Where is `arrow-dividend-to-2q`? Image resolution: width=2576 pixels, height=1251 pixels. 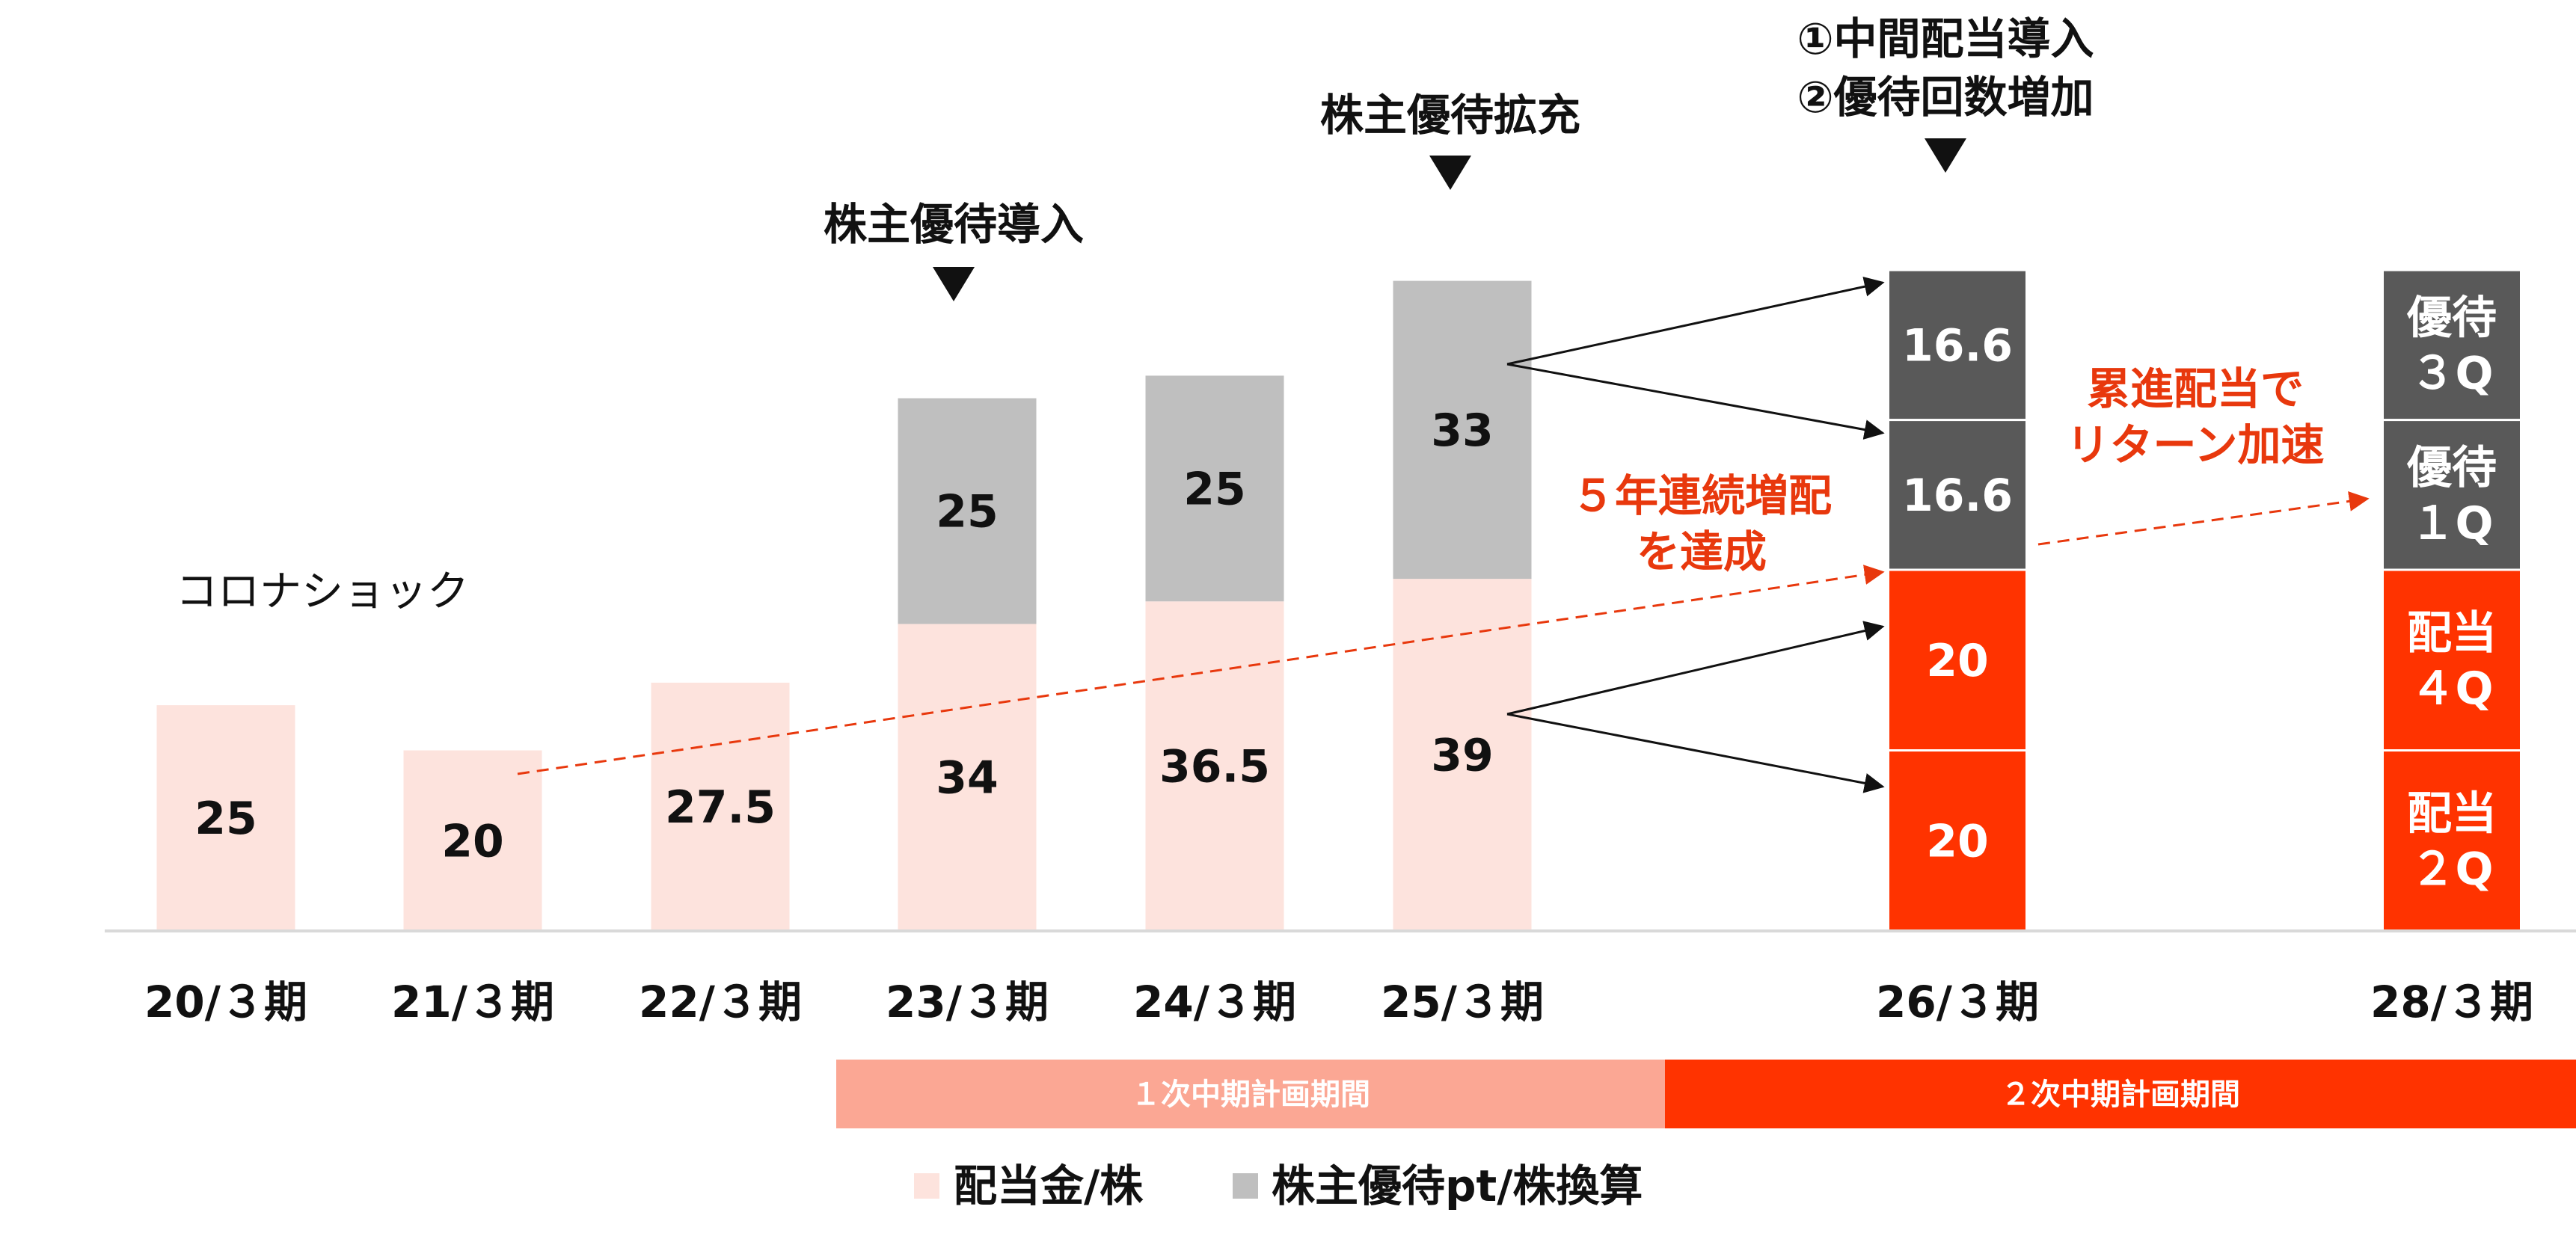 arrow-dividend-to-2q is located at coordinates (1695, 753).